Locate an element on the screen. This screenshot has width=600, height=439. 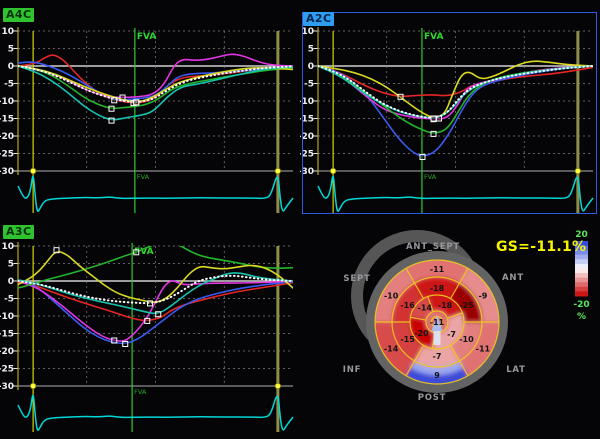
segment-mid-ANT_SEPT is located at coordinates (437, 288).